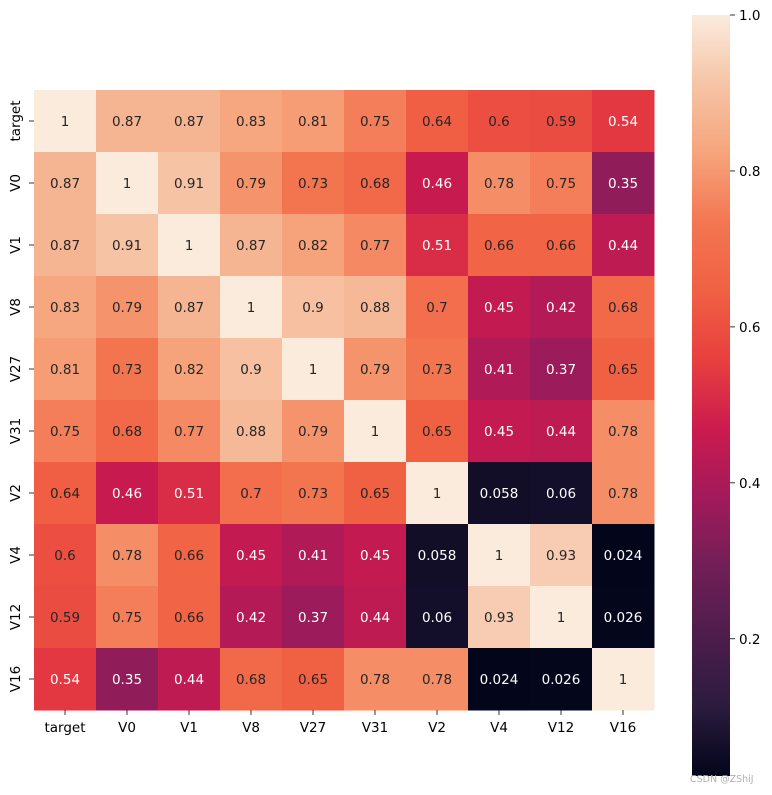  I want to click on heatmap-cell-V0-V0, so click(127, 183).